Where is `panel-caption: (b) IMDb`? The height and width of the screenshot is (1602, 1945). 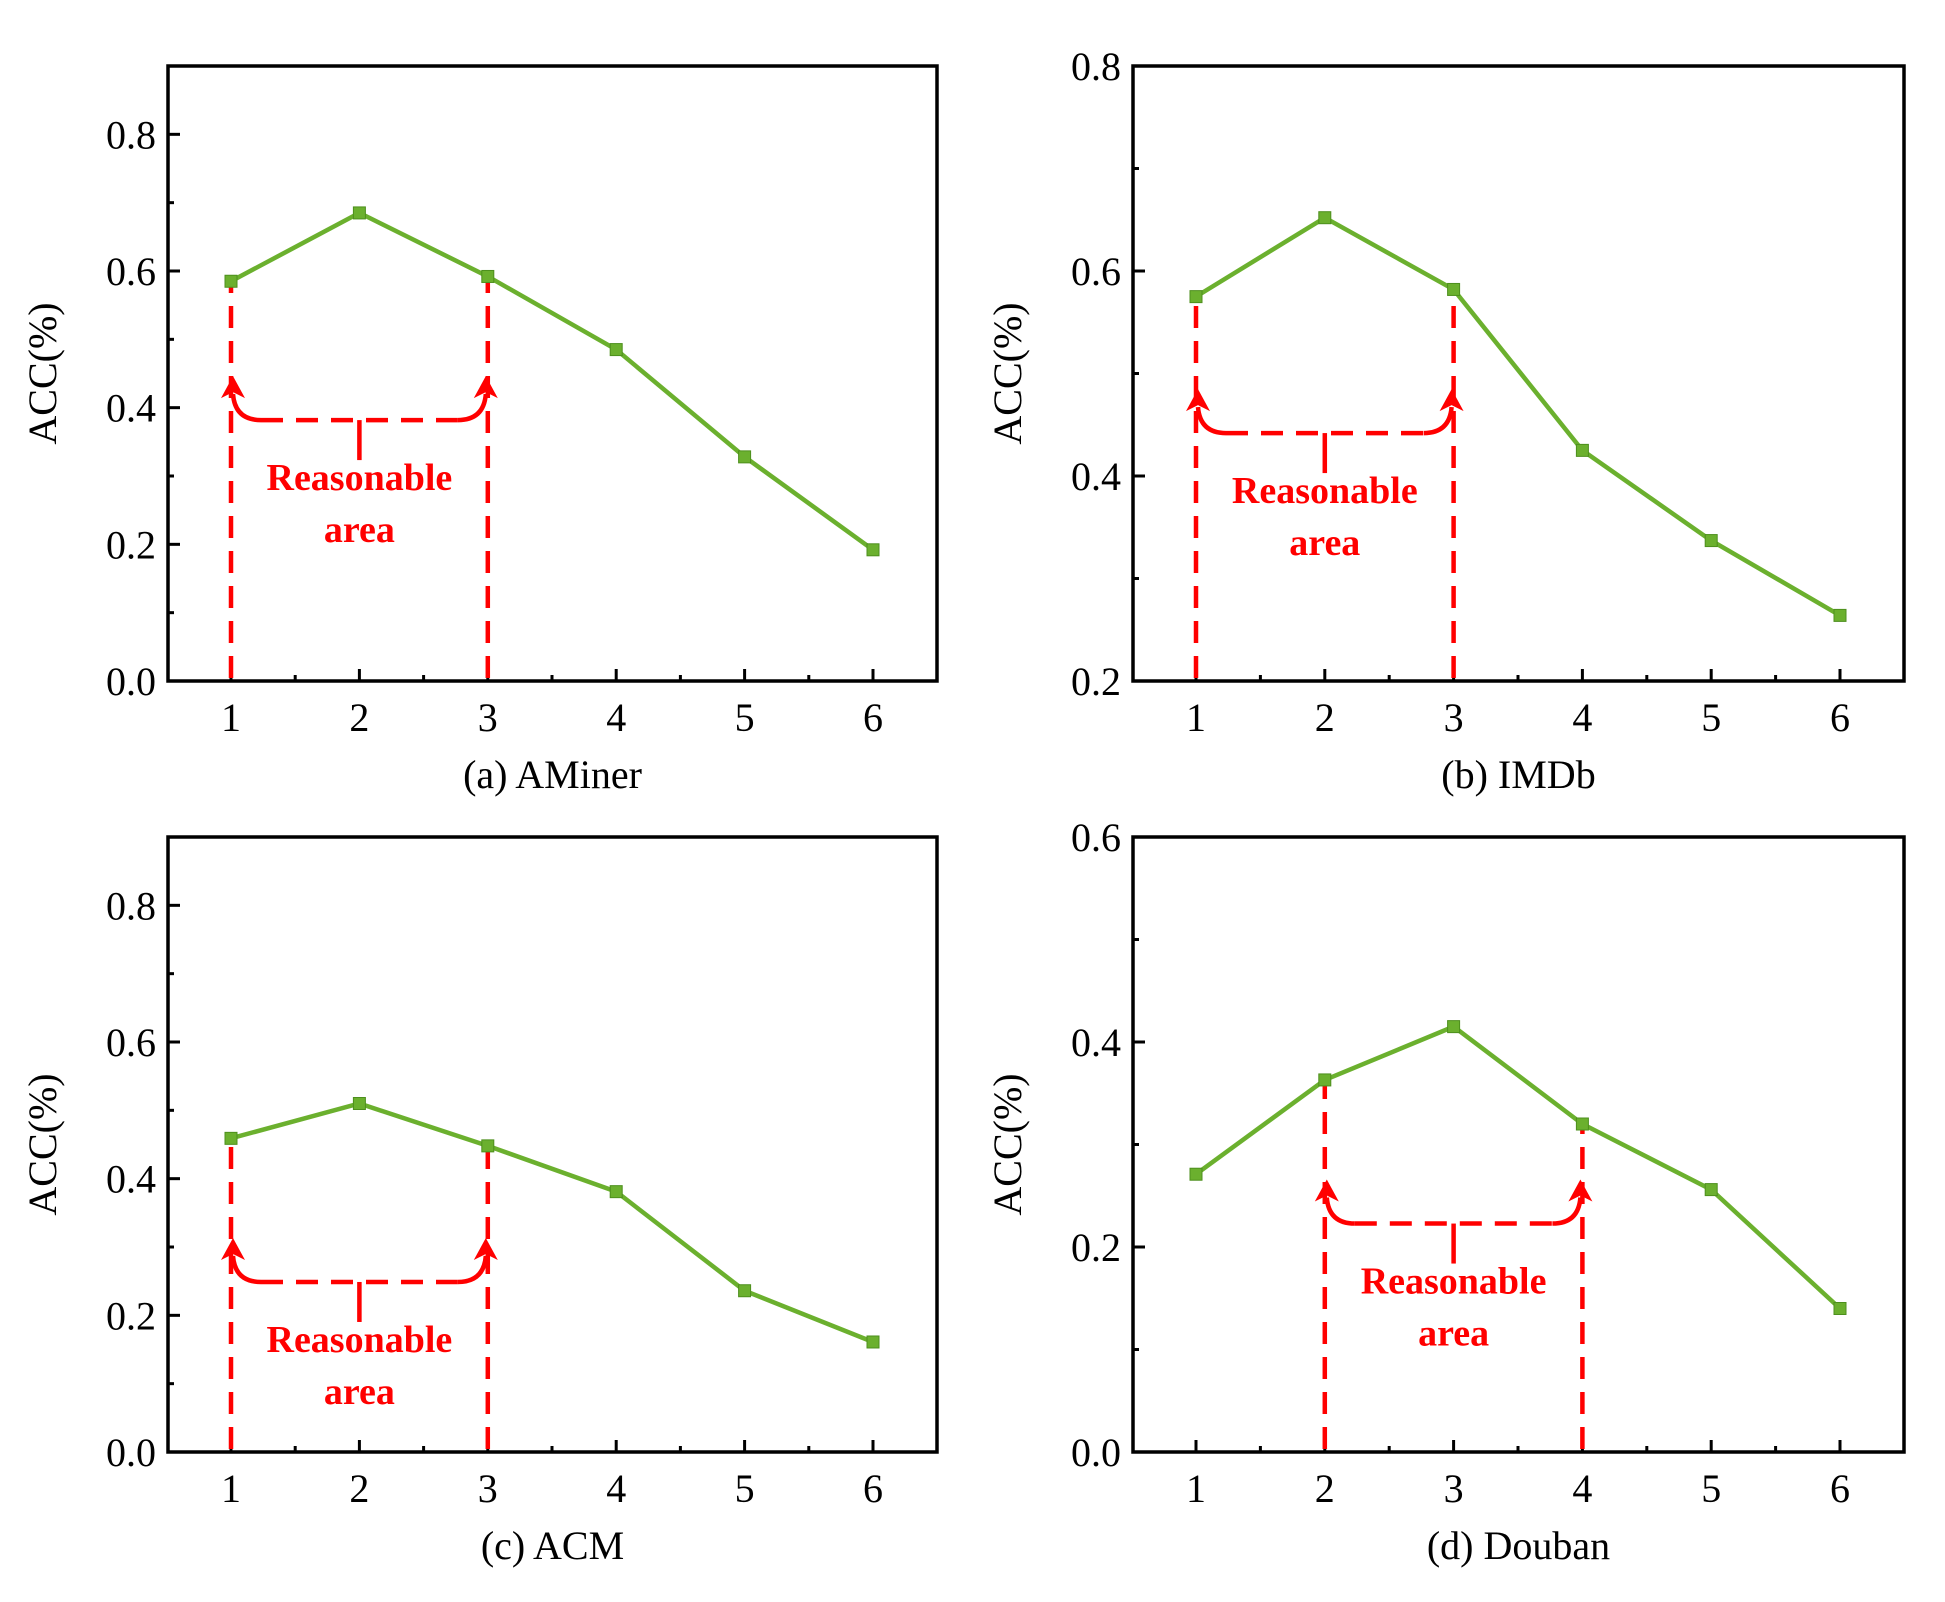
panel-caption: (b) IMDb is located at coordinates (1518, 774).